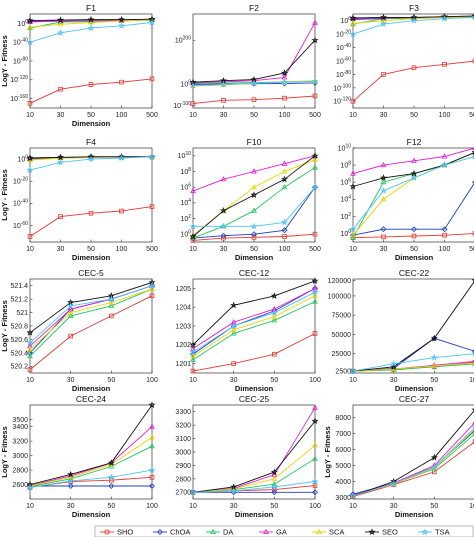  What do you see at coordinates (193, 190) in the screenshot?
I see `data-point-ga` at bounding box center [193, 190].